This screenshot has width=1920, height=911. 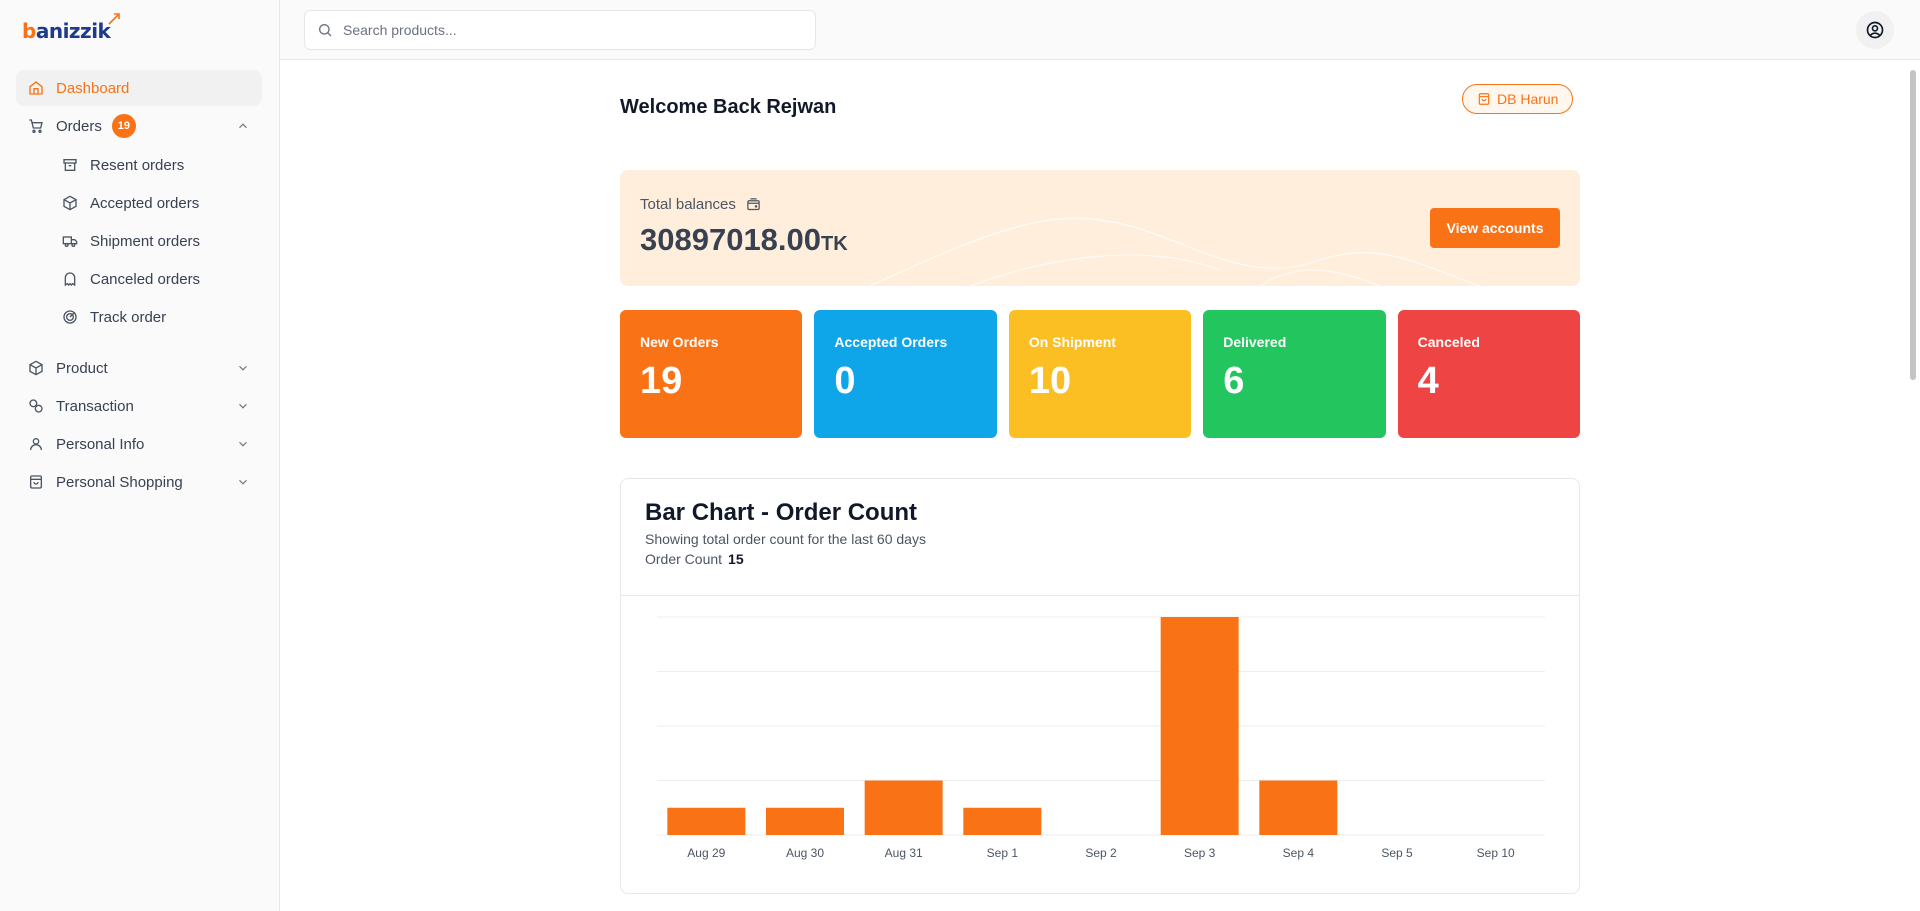 I want to click on chart-title: Bar Chart - Order Count, so click(x=781, y=512).